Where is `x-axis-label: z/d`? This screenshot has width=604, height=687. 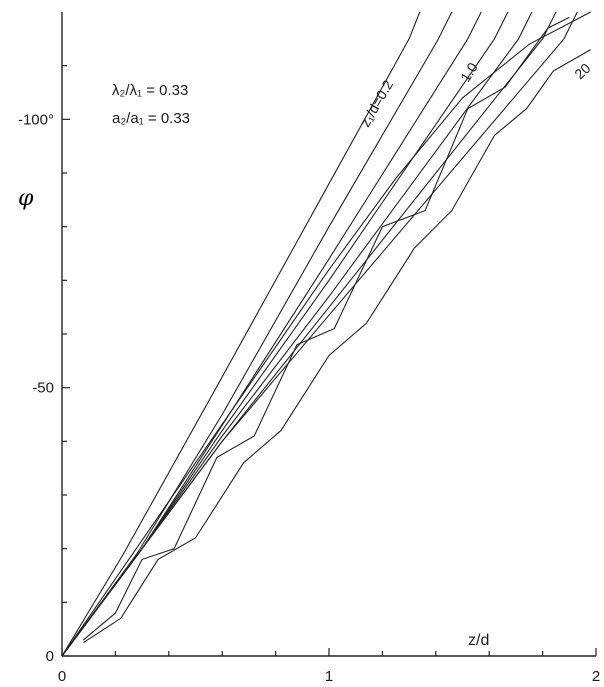
x-axis-label: z/d is located at coordinates (478, 640).